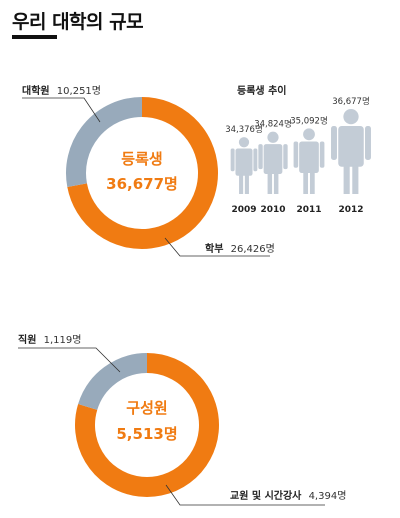 The width and height of the screenshot is (400, 518). What do you see at coordinates (309, 120) in the screenshot?
I see `trend-value-label-2011: 35,092명` at bounding box center [309, 120].